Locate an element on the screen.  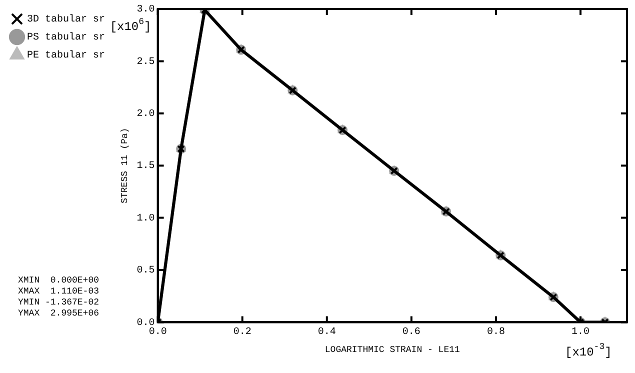
y-tick-label: 2.5 is located at coordinates (145, 62).